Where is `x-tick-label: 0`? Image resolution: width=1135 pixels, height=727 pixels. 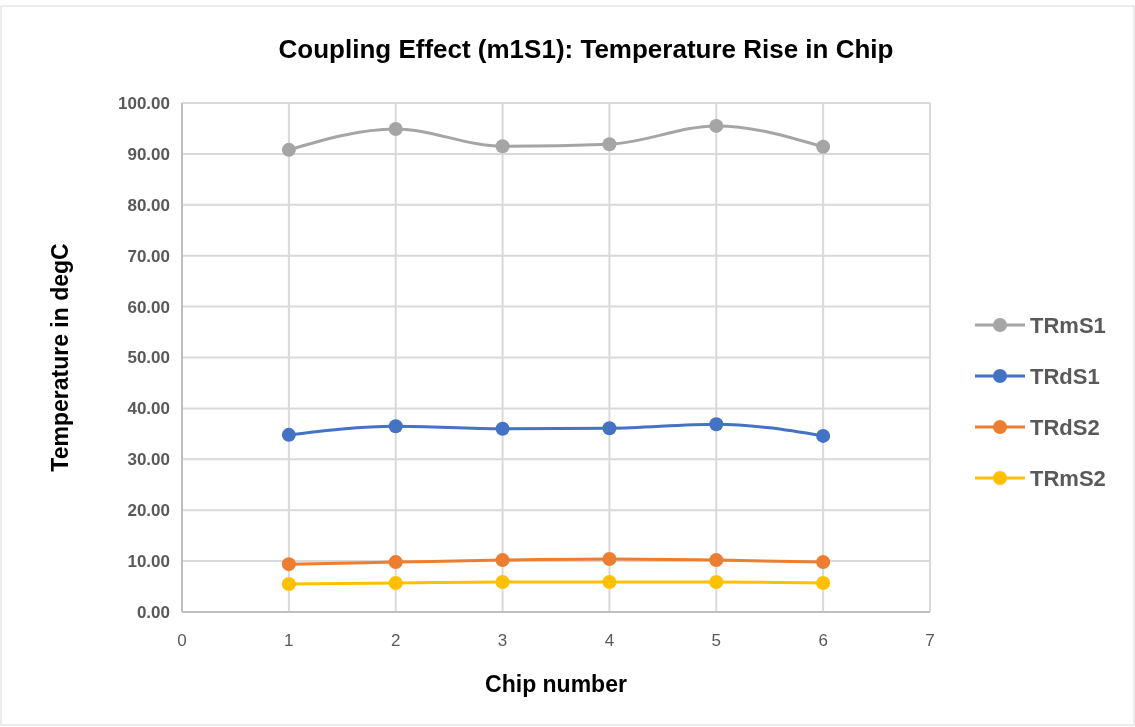 x-tick-label: 0 is located at coordinates (182, 640).